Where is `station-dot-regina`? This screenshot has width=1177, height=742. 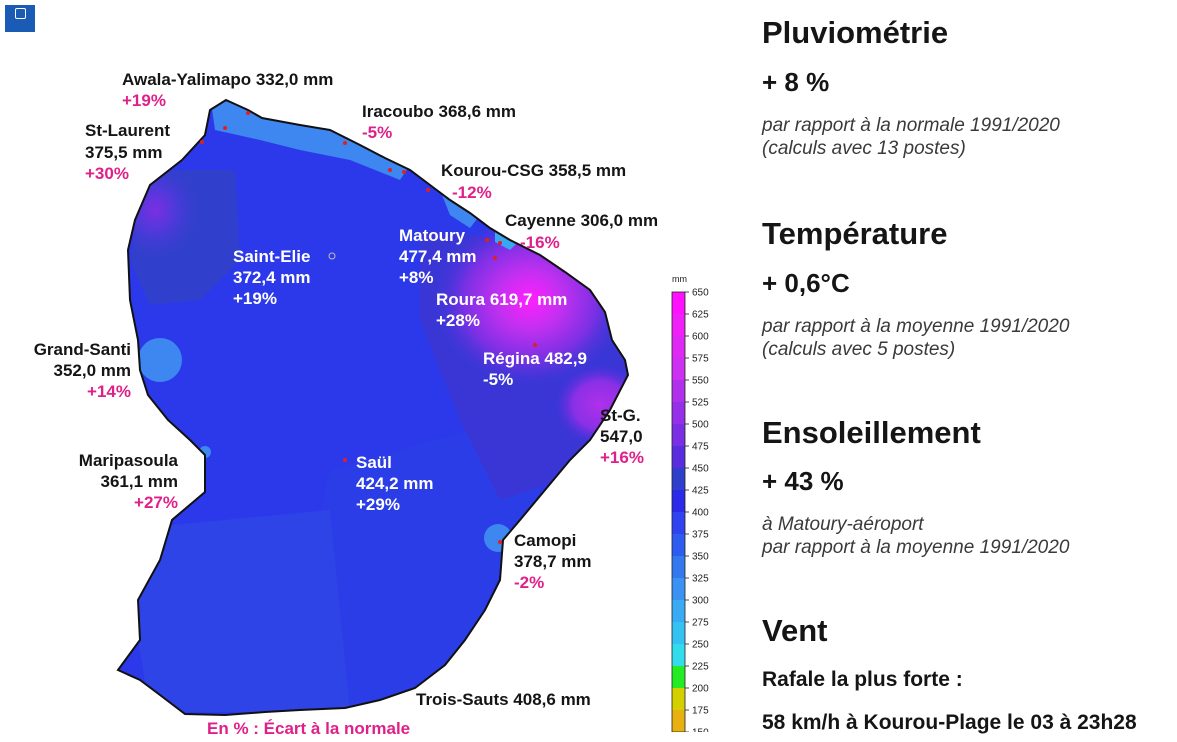 station-dot-regina is located at coordinates (535, 345).